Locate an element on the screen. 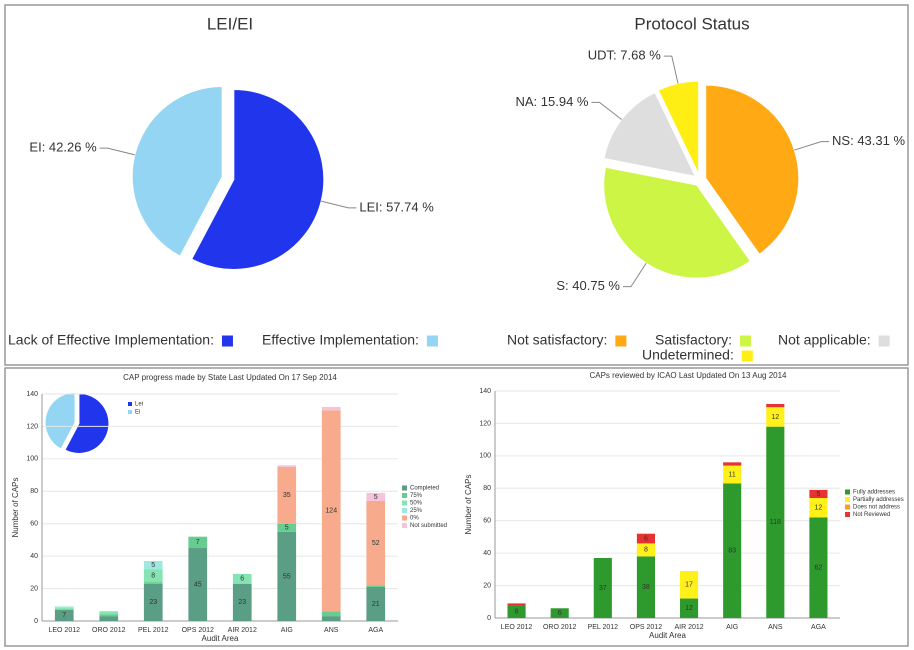 The image size is (914, 650). data-label: 23 is located at coordinates (153, 602).